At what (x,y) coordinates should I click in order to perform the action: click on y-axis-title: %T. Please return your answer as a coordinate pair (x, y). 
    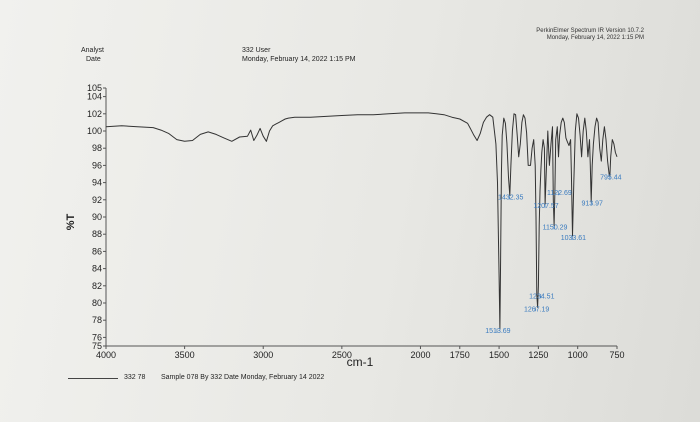
    Looking at the image, I should click on (71, 221).